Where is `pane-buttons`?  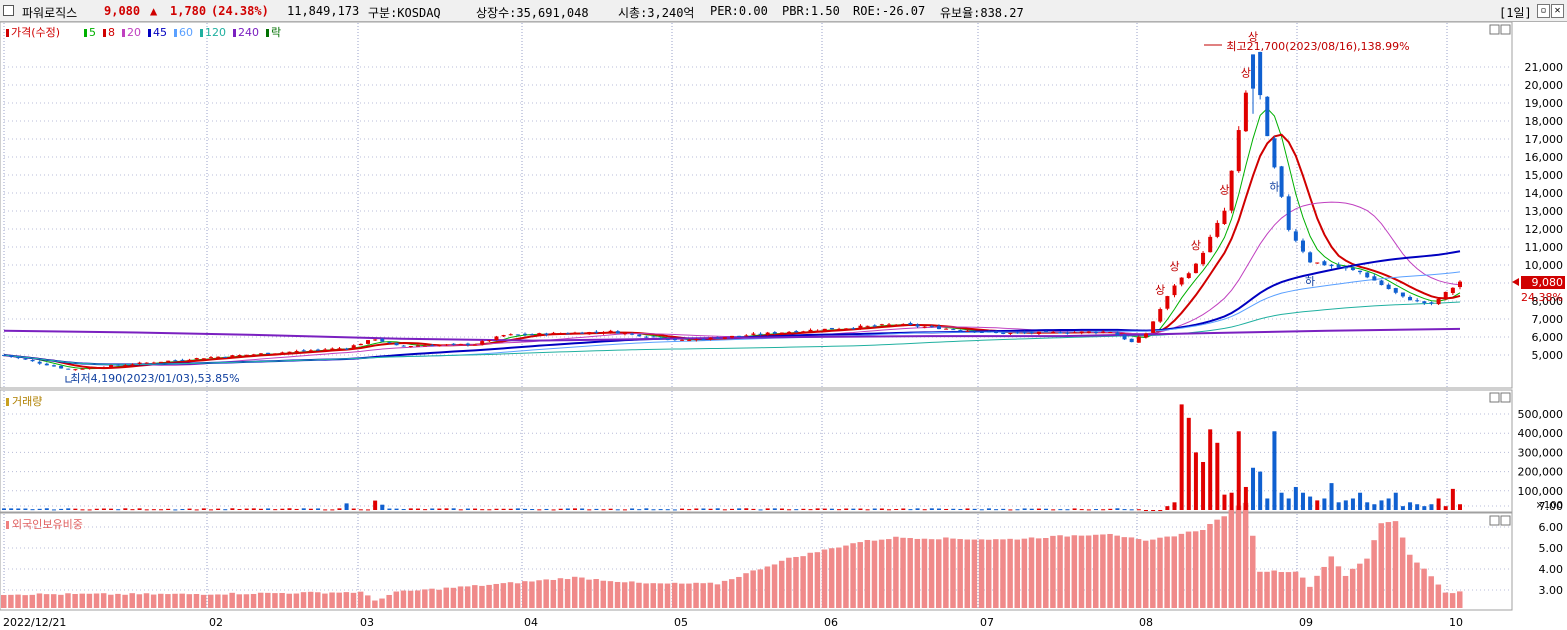 pane-buttons is located at coordinates (1500, 275).